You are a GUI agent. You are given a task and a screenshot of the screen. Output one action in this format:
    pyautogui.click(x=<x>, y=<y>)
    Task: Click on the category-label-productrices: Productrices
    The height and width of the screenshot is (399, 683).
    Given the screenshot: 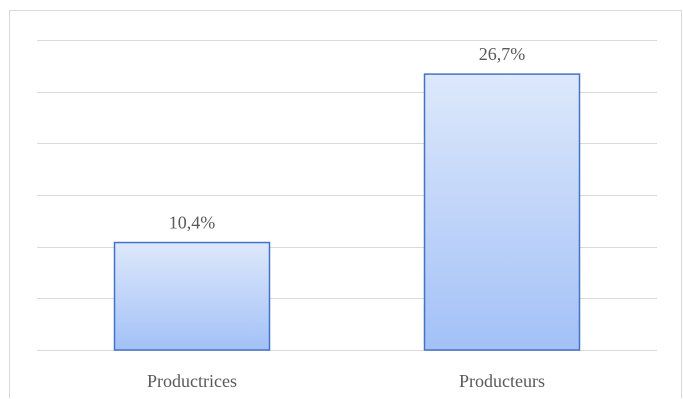 What is the action you would take?
    pyautogui.click(x=192, y=381)
    